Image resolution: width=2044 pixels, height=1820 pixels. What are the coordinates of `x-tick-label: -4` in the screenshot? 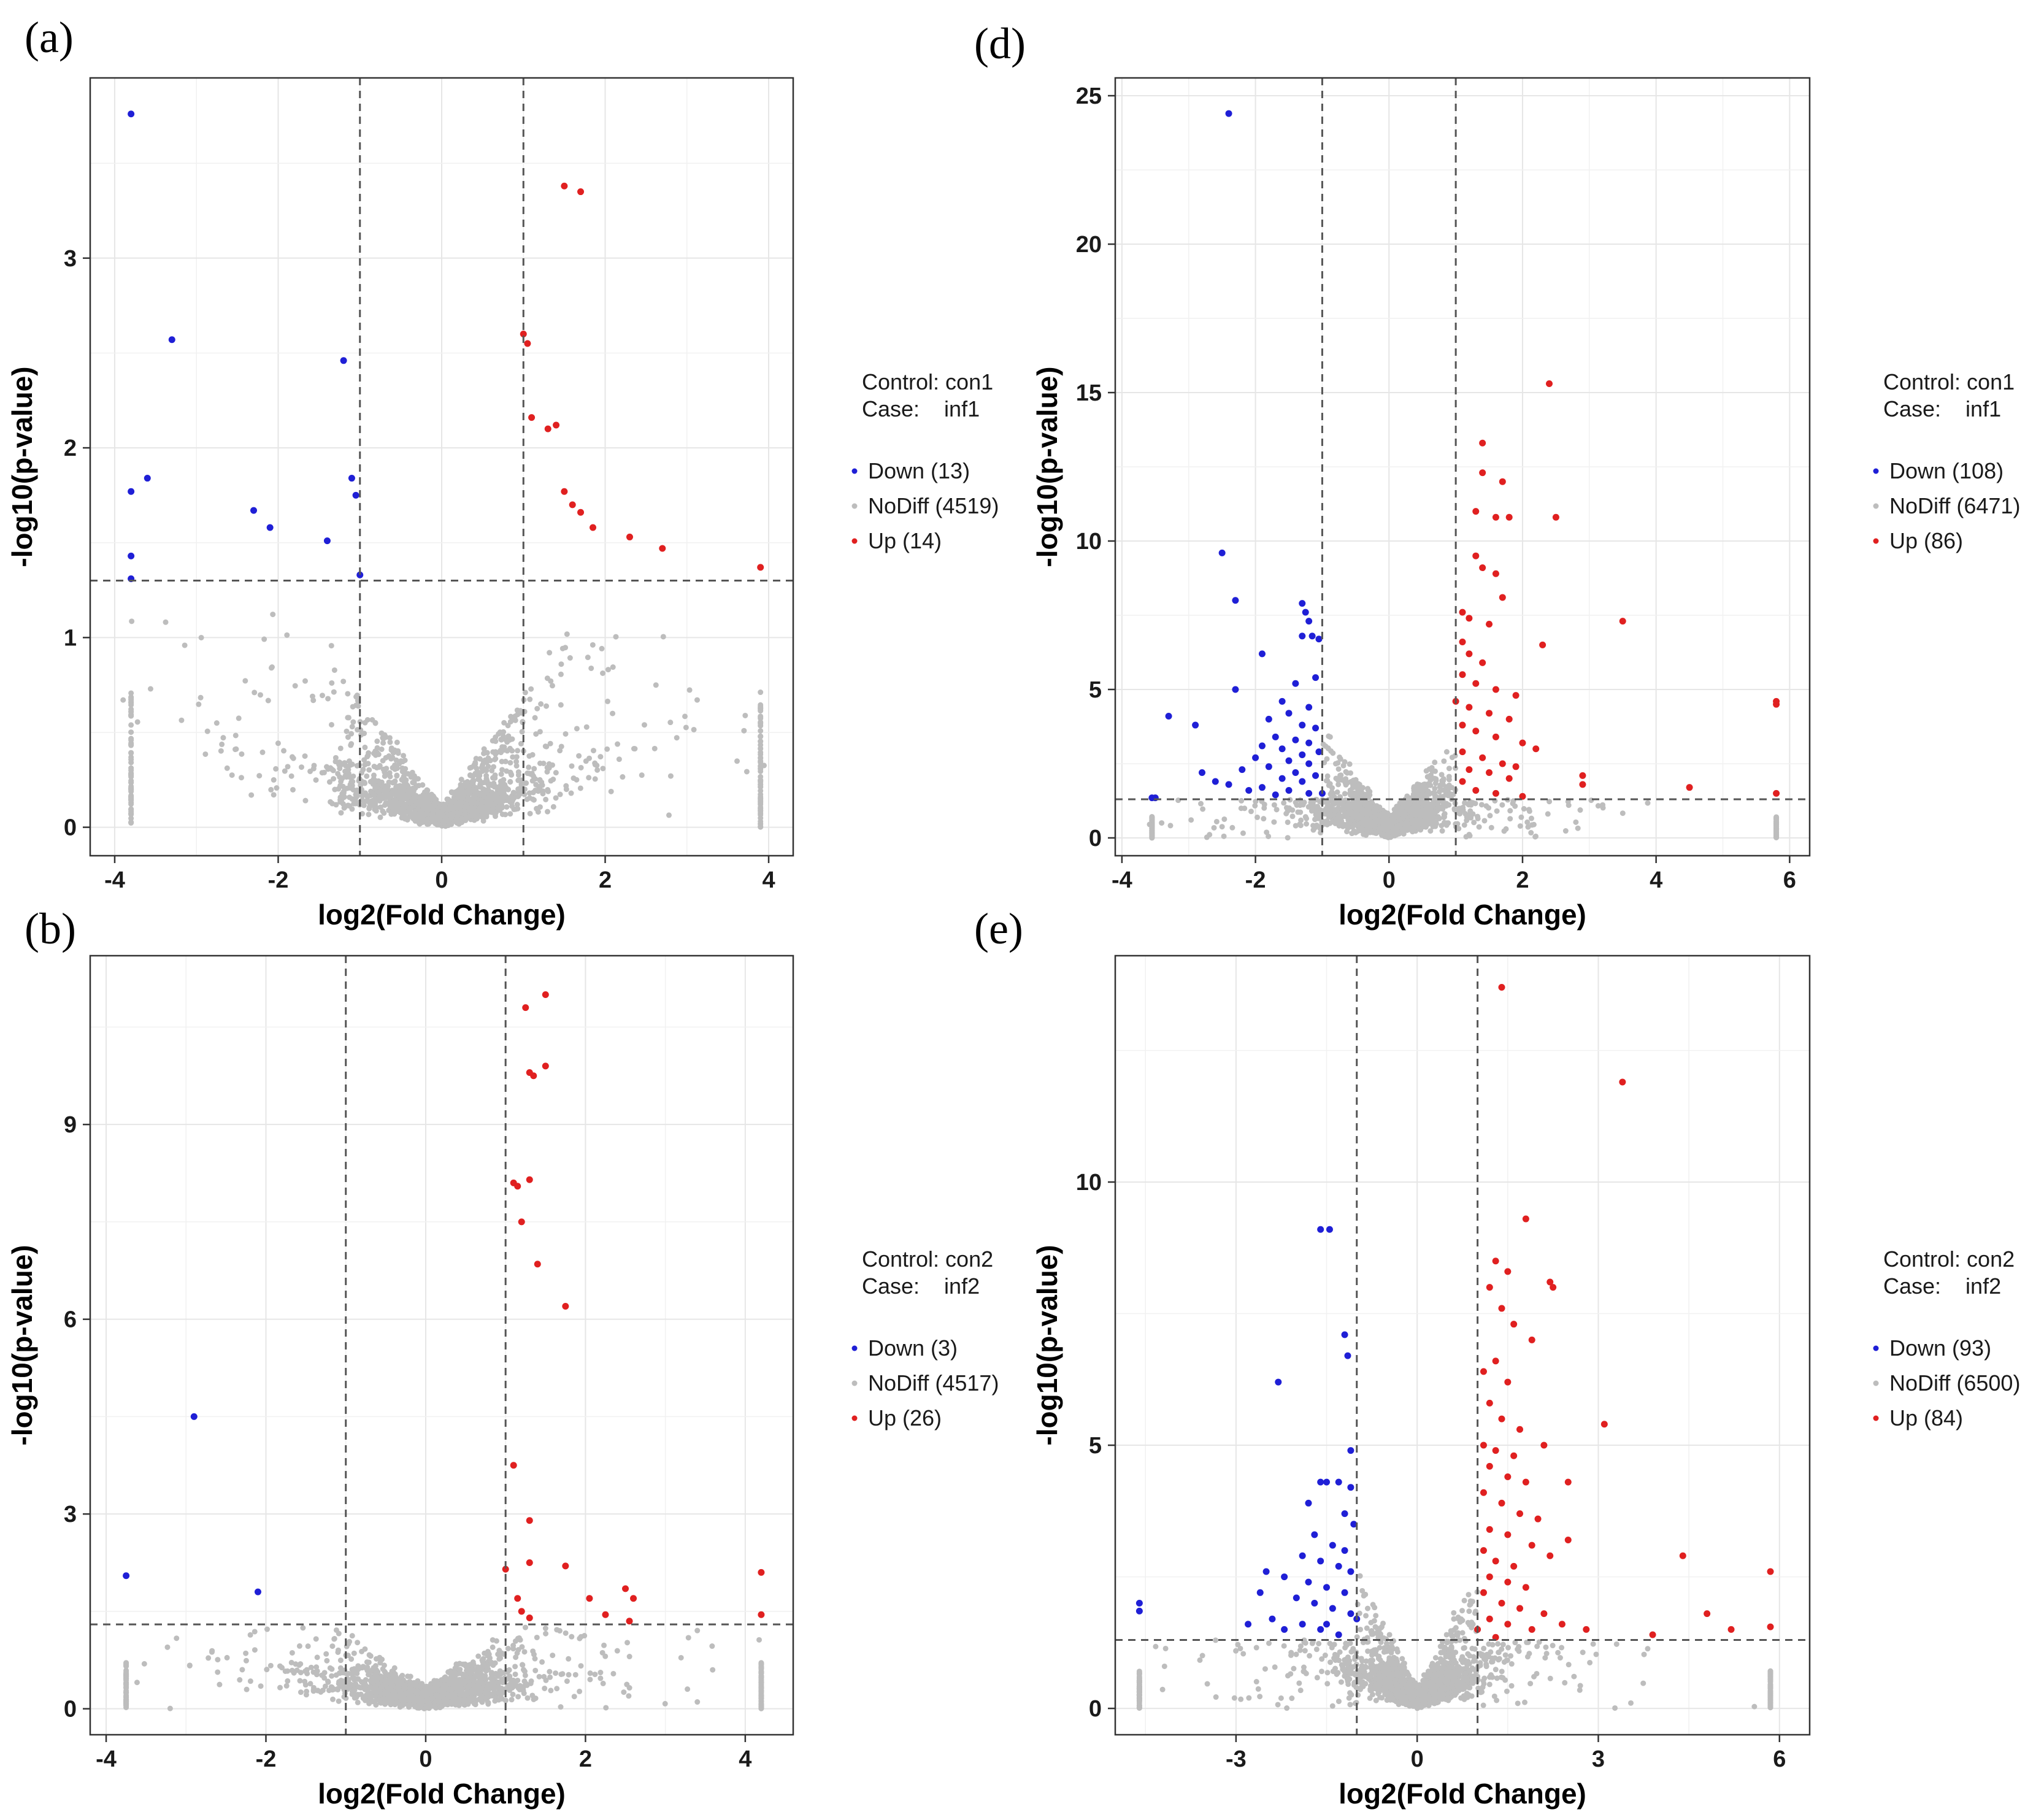 It's located at (114, 880).